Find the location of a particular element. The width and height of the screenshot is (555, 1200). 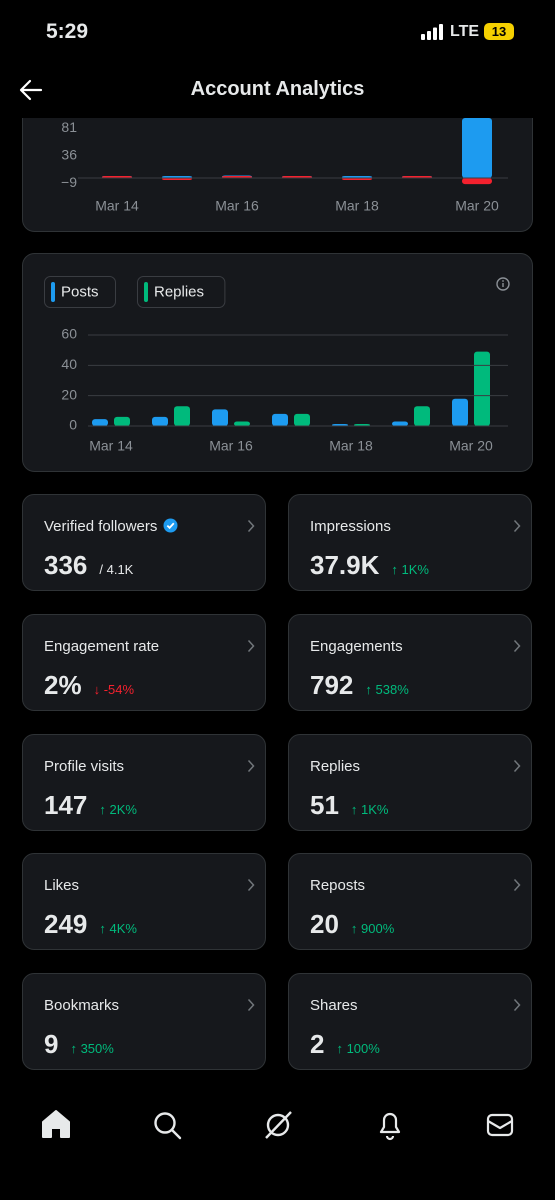

signal-icon is located at coordinates (432, 32).